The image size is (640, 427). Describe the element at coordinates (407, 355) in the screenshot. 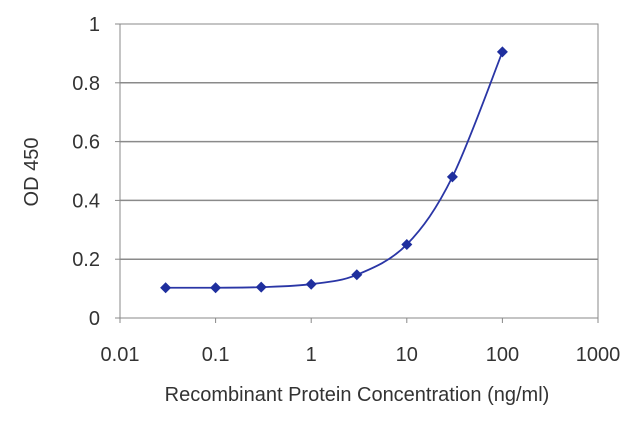

I see `x-tick-label: 10` at that location.